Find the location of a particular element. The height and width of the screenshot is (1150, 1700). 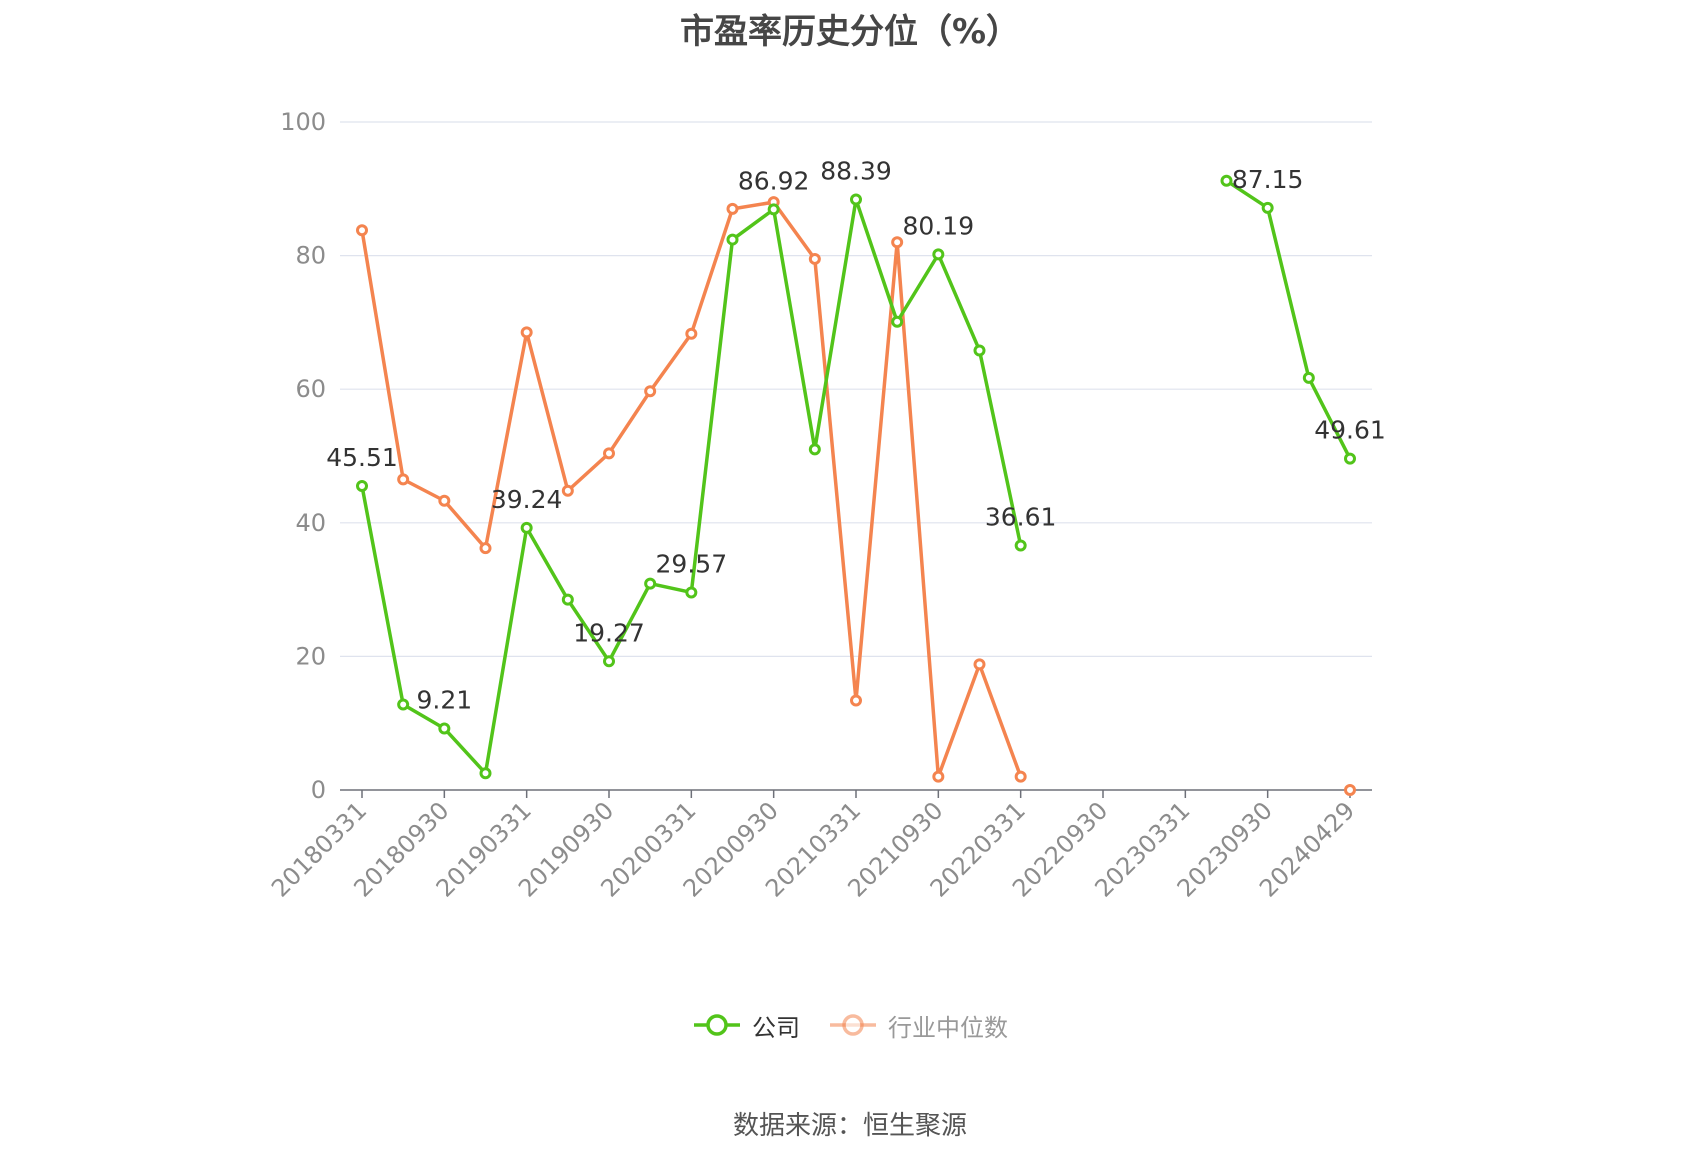

y-axis: 0 20 40 60 80 100 is located at coordinates (303, 456).